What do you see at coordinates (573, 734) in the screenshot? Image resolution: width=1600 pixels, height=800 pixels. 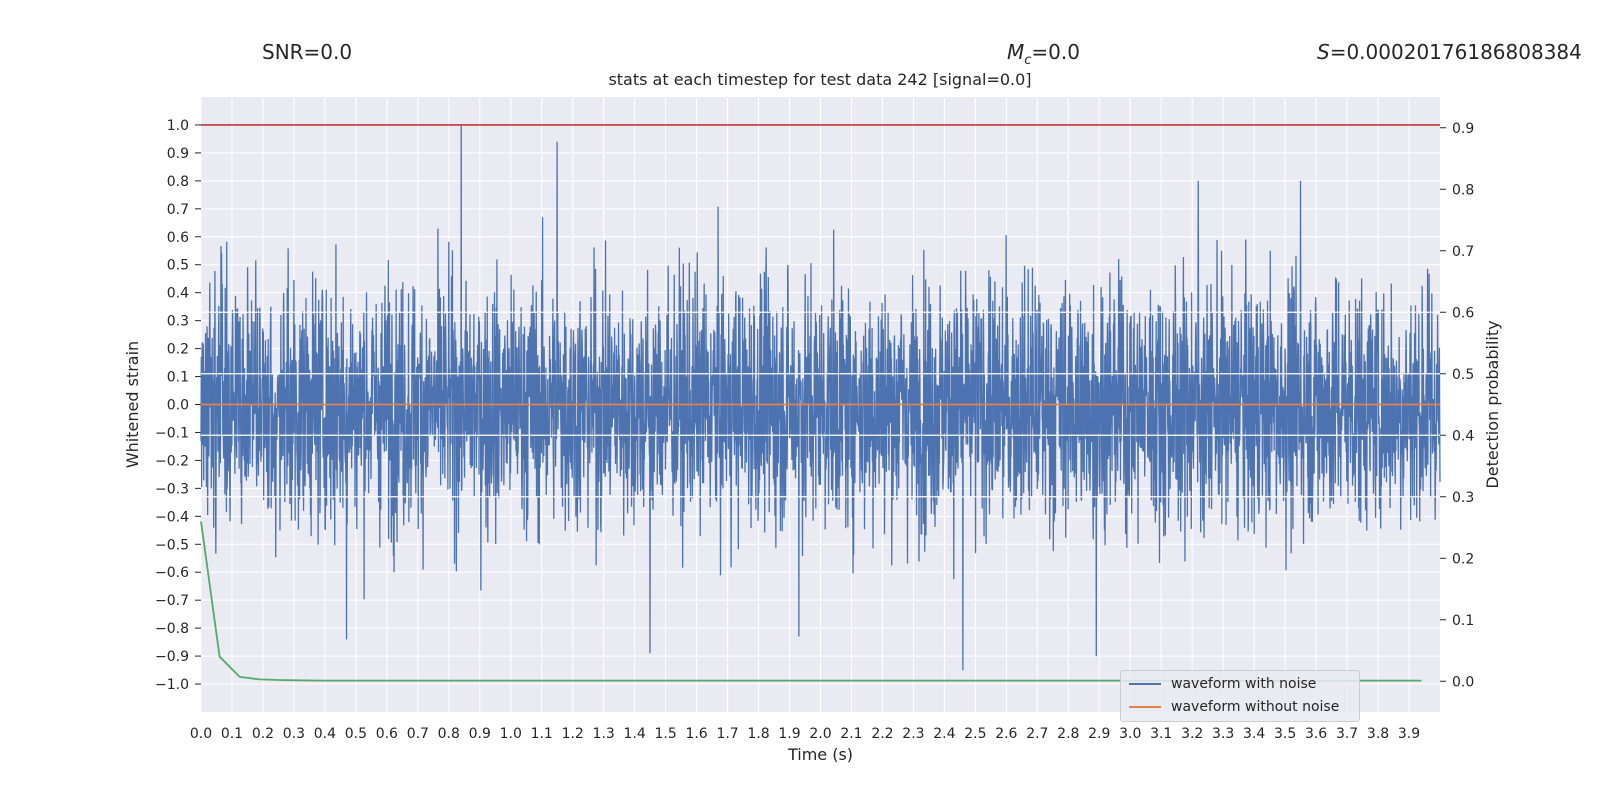 I see `x-tick-label: 1.2` at bounding box center [573, 734].